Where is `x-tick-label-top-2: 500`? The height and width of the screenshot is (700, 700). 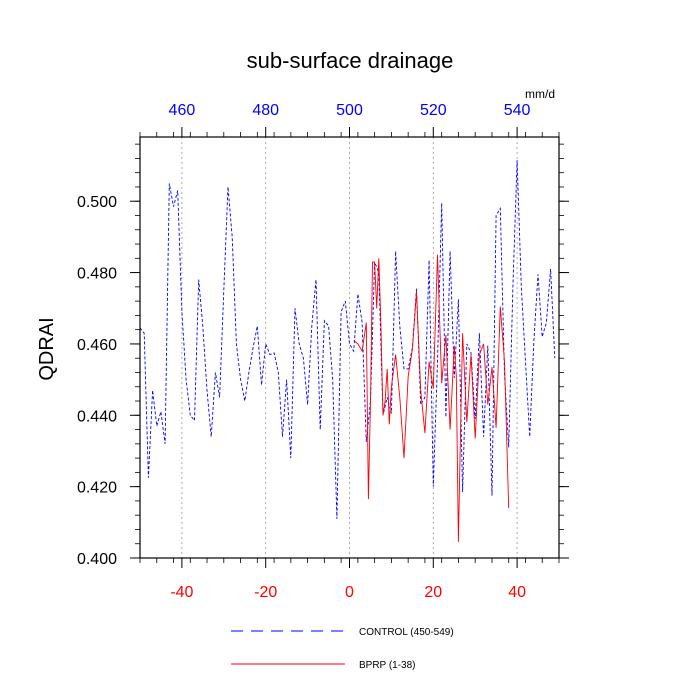
x-tick-label-top-2: 500 is located at coordinates (349, 110).